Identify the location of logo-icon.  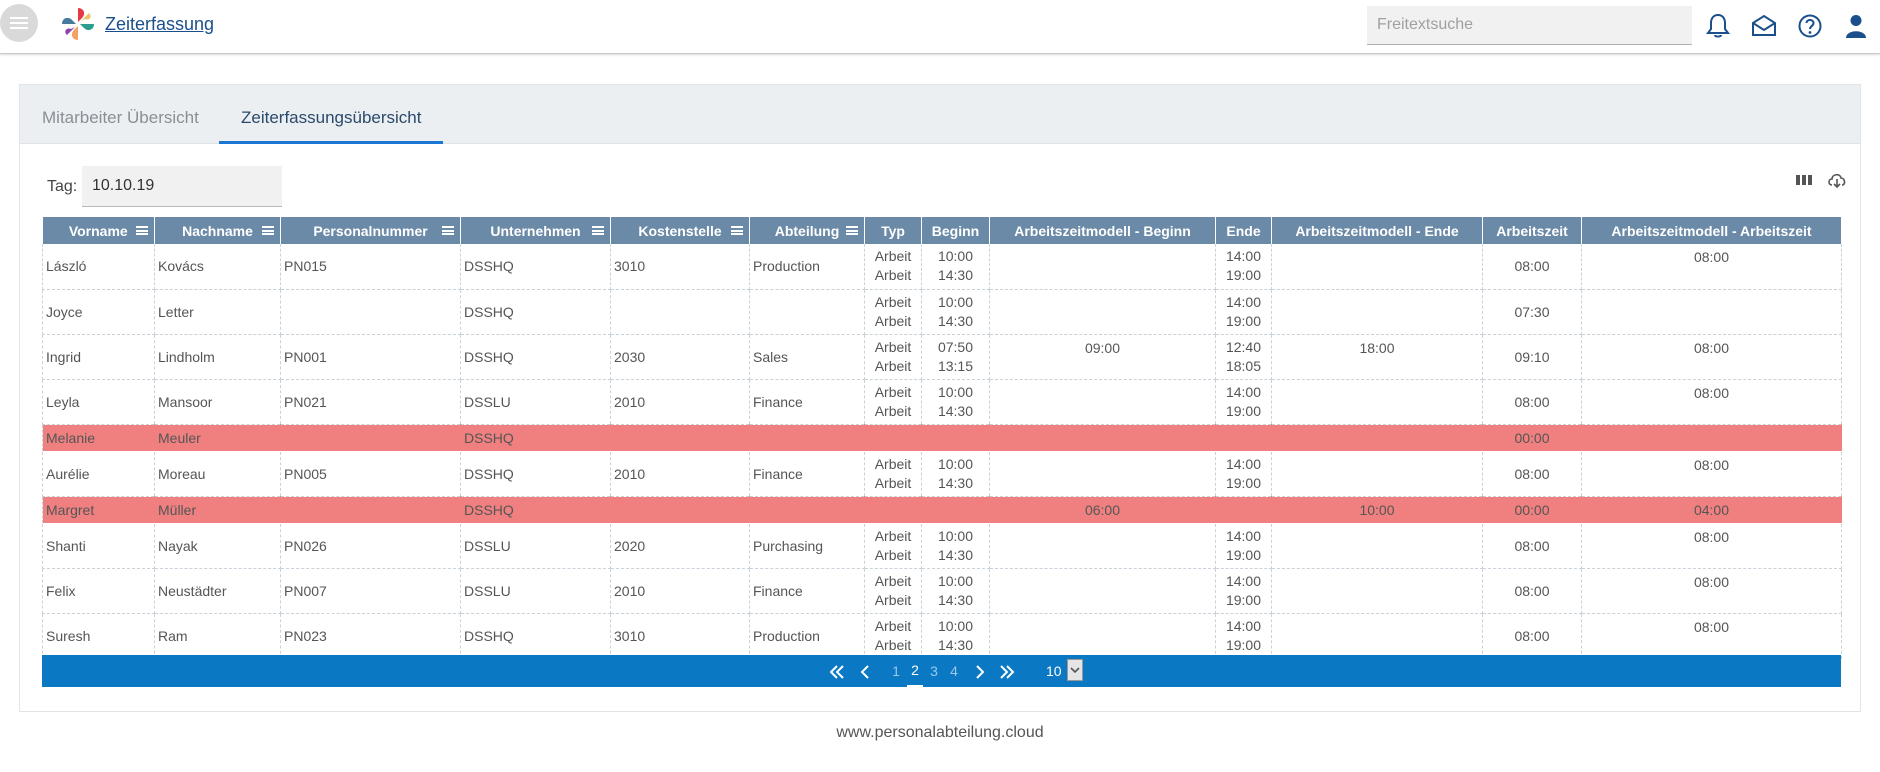
(78, 24).